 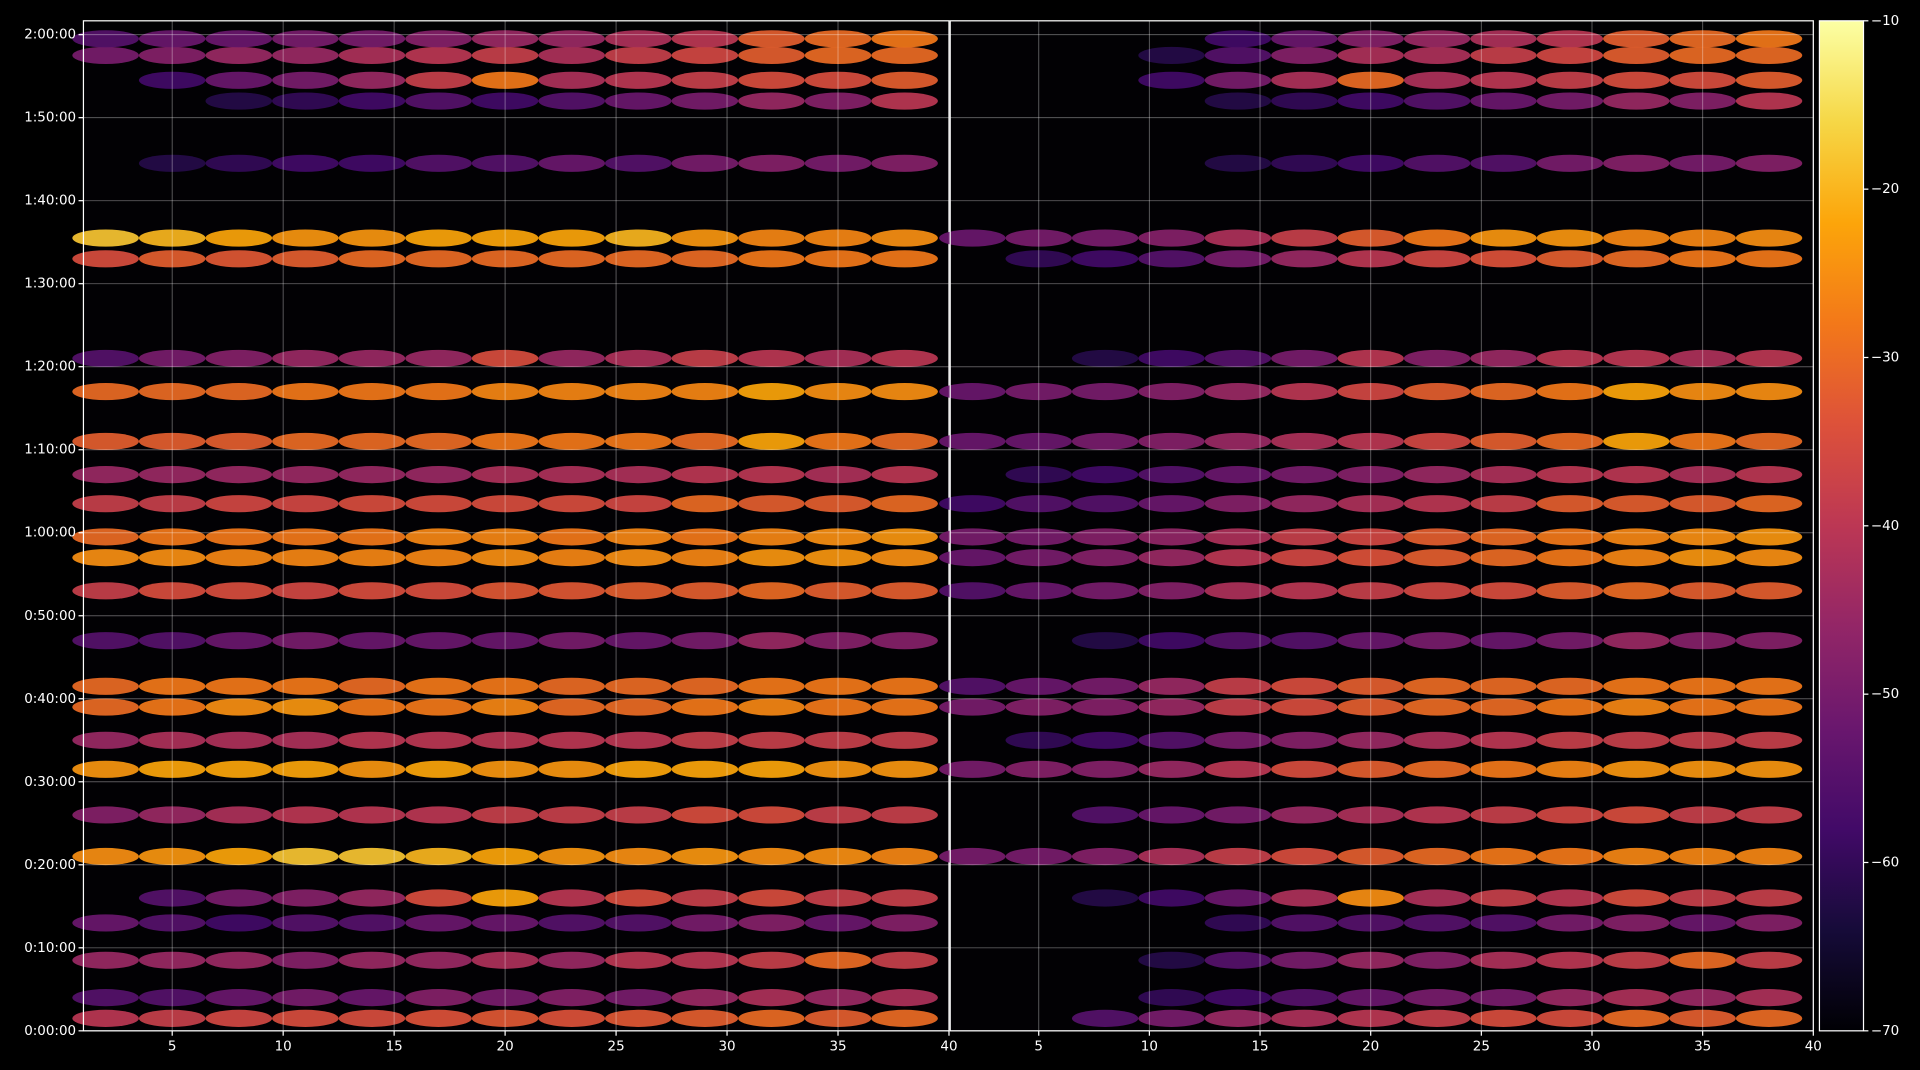 I want to click on x-tick-label: 15, so click(x=394, y=1047).